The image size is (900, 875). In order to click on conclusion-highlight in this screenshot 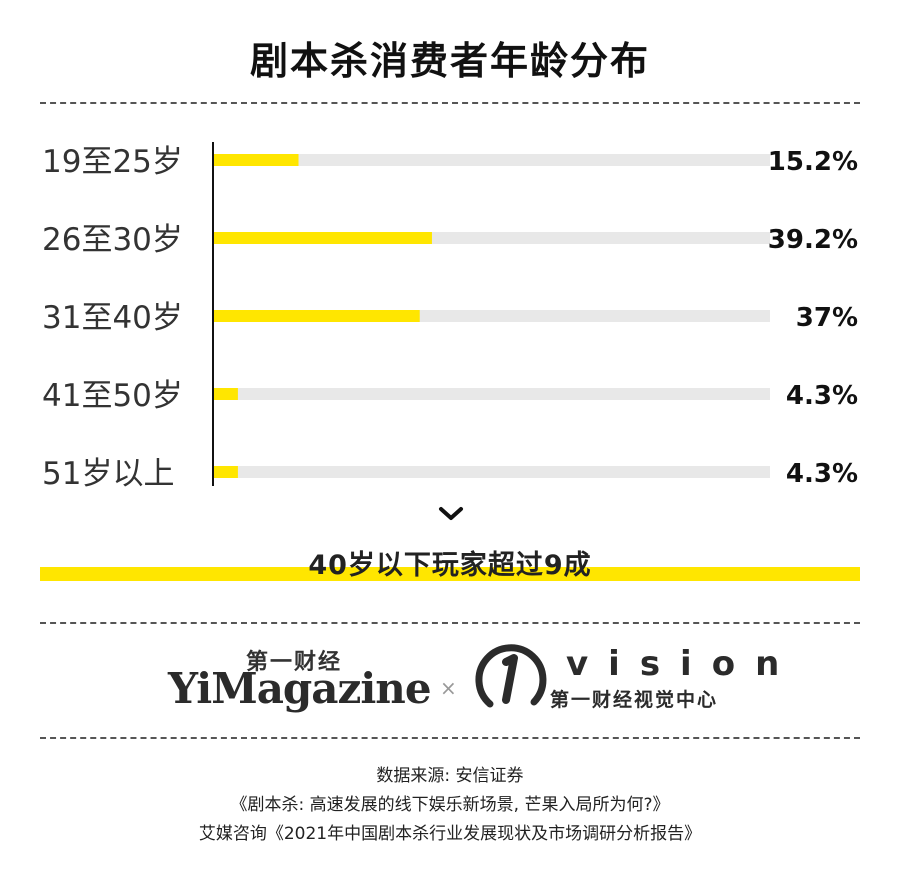, I will do `click(450, 574)`.